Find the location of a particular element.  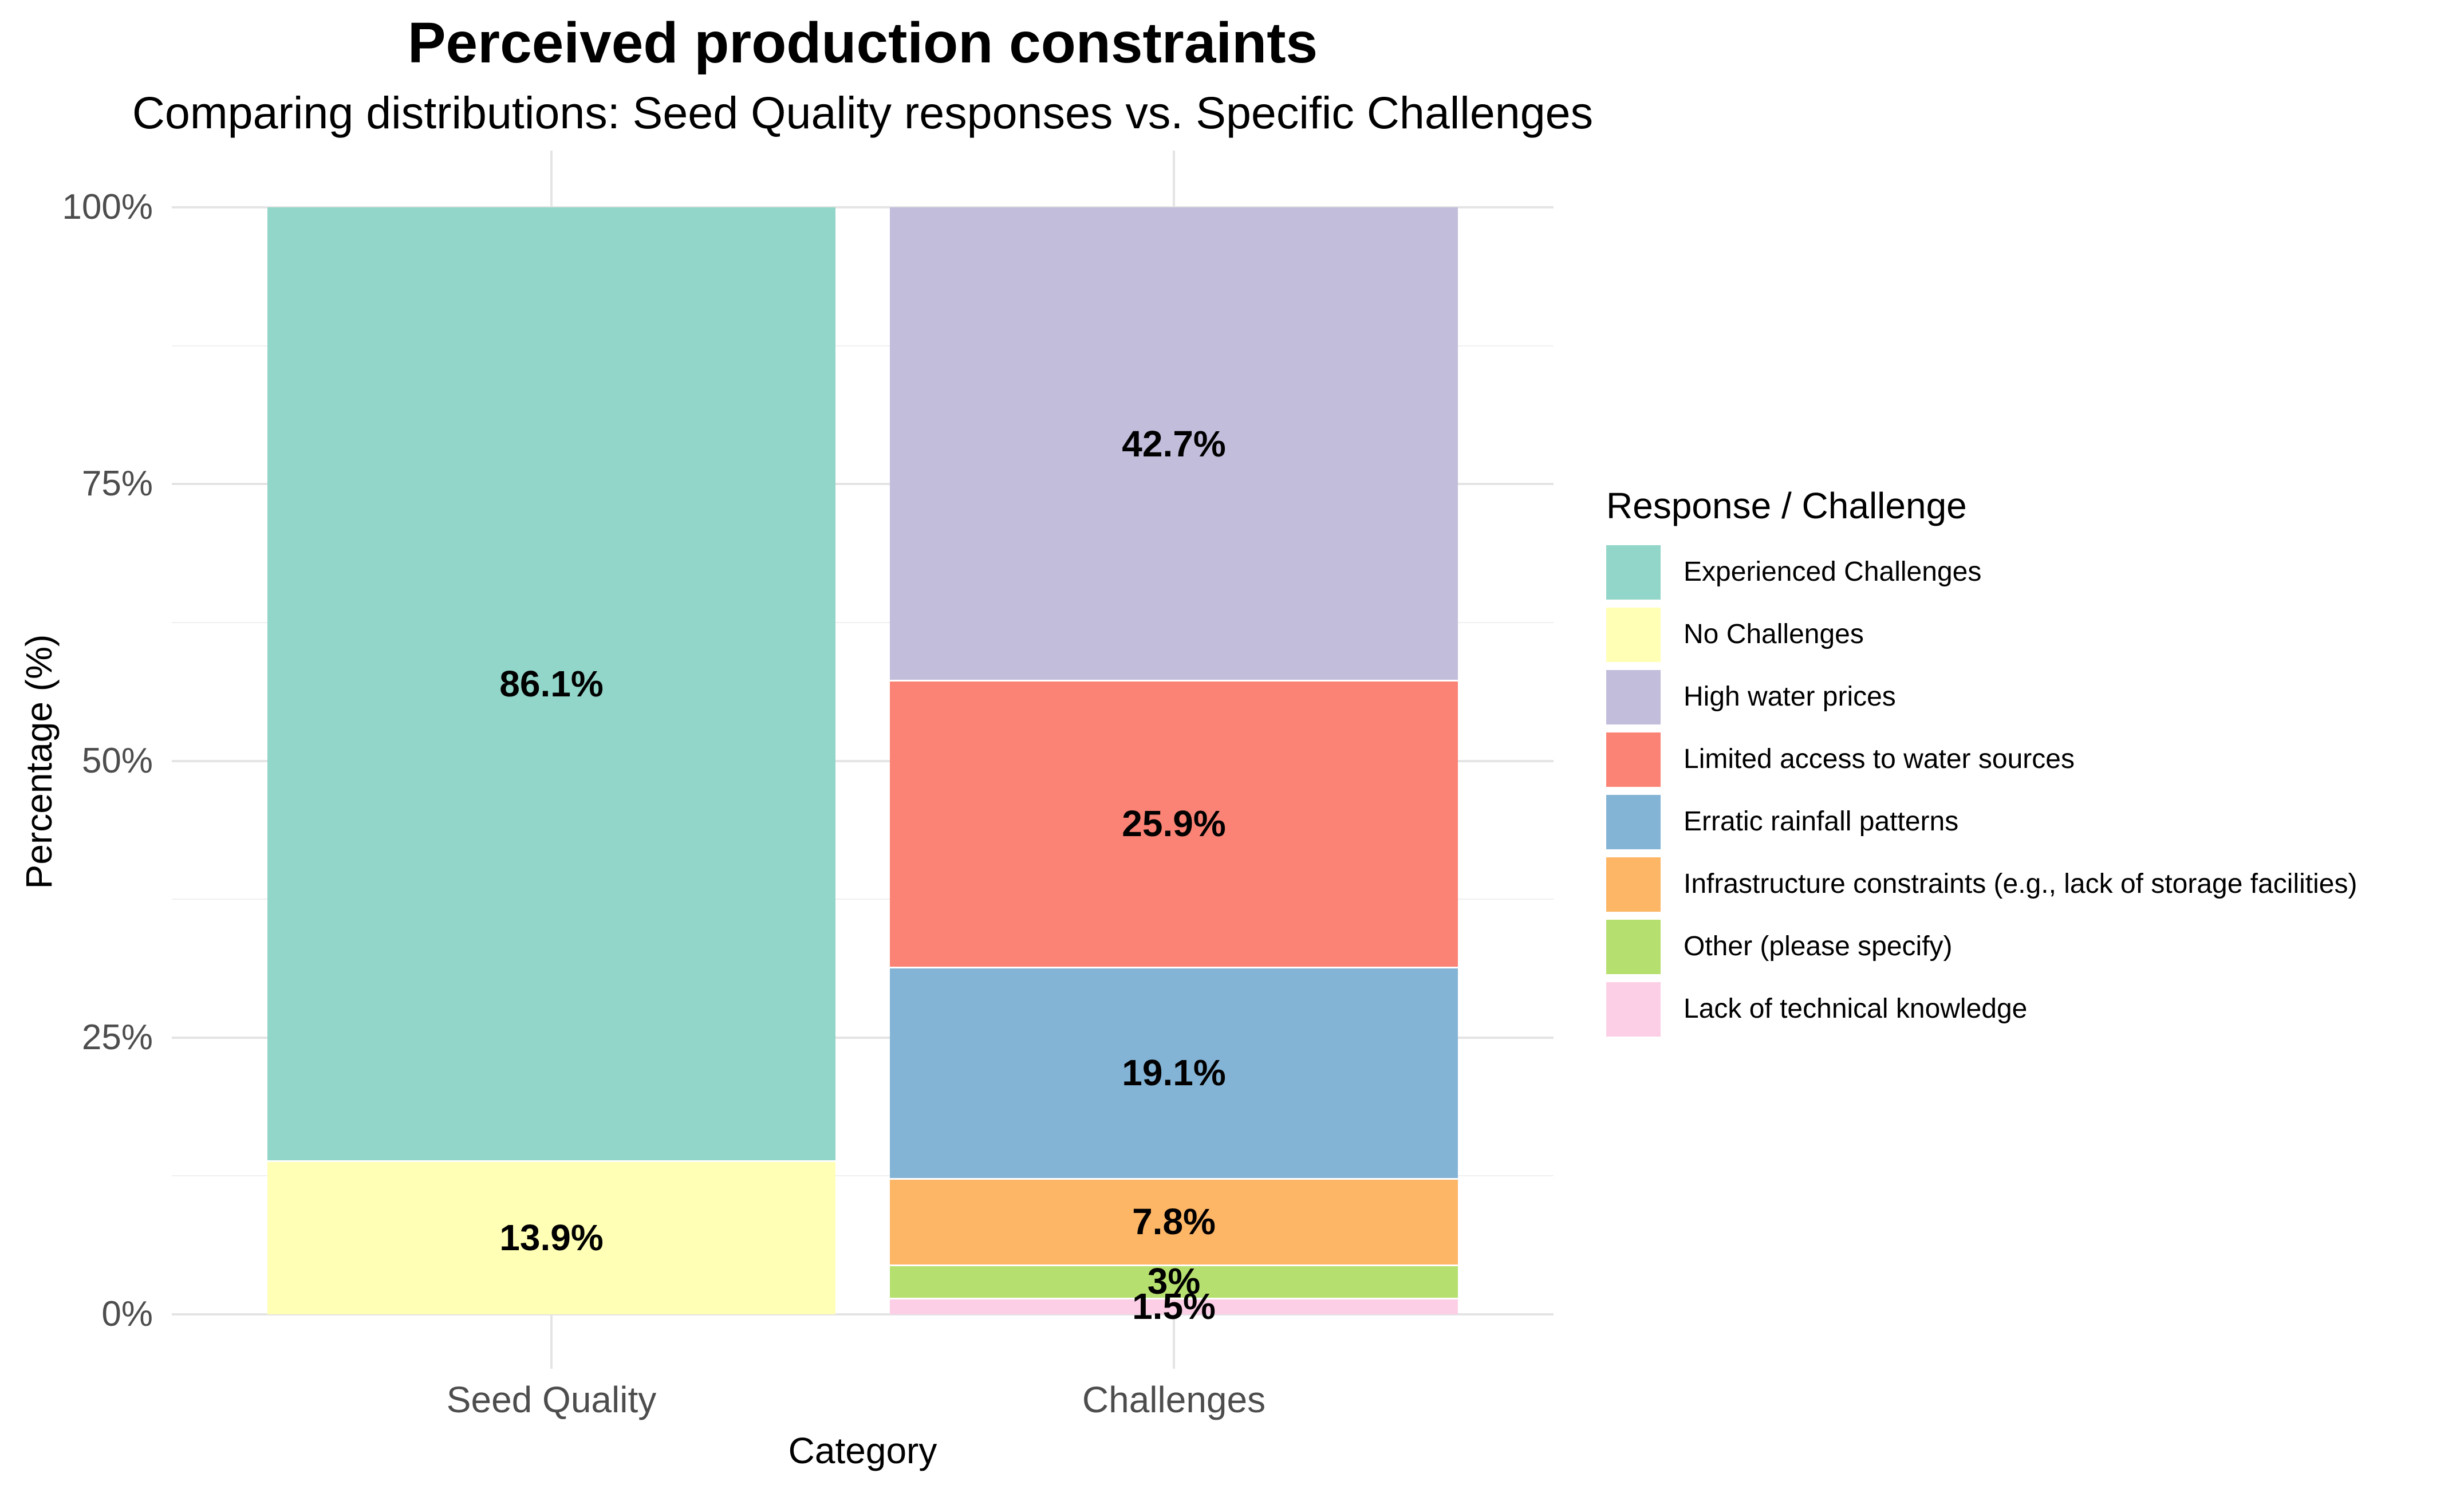

y-axis-tick-label: 75% is located at coordinates (117, 484).